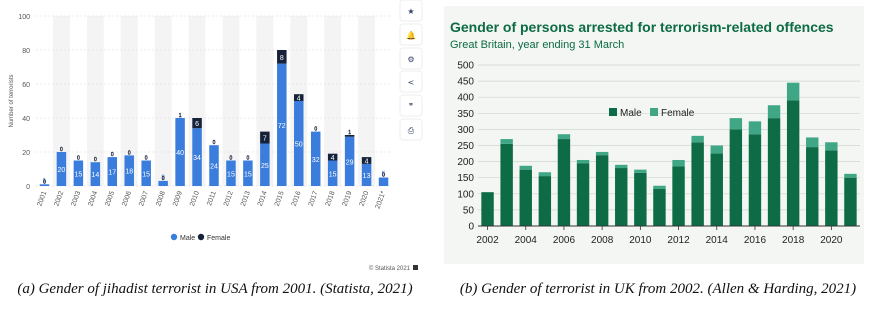 The height and width of the screenshot is (324, 872). I want to click on y-tick-label: 100, so click(465, 194).